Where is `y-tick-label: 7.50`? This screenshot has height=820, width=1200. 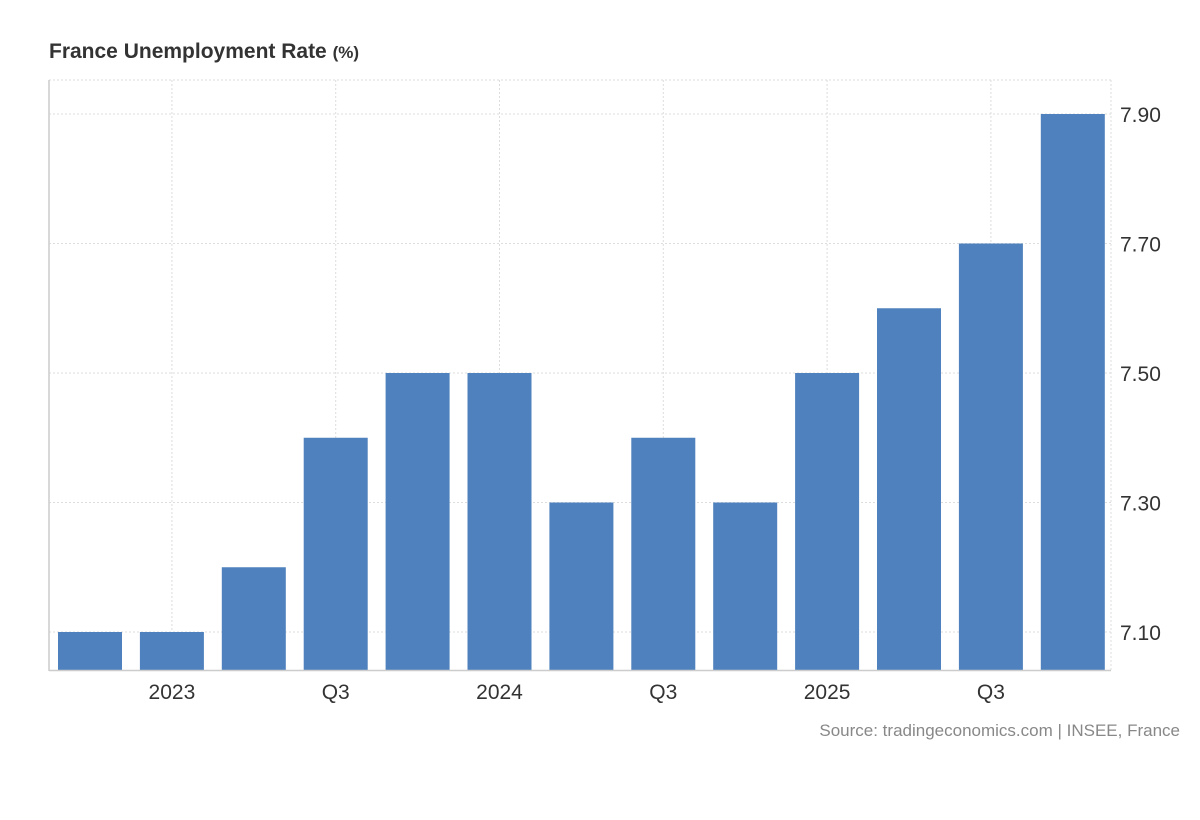
y-tick-label: 7.50 is located at coordinates (1140, 374).